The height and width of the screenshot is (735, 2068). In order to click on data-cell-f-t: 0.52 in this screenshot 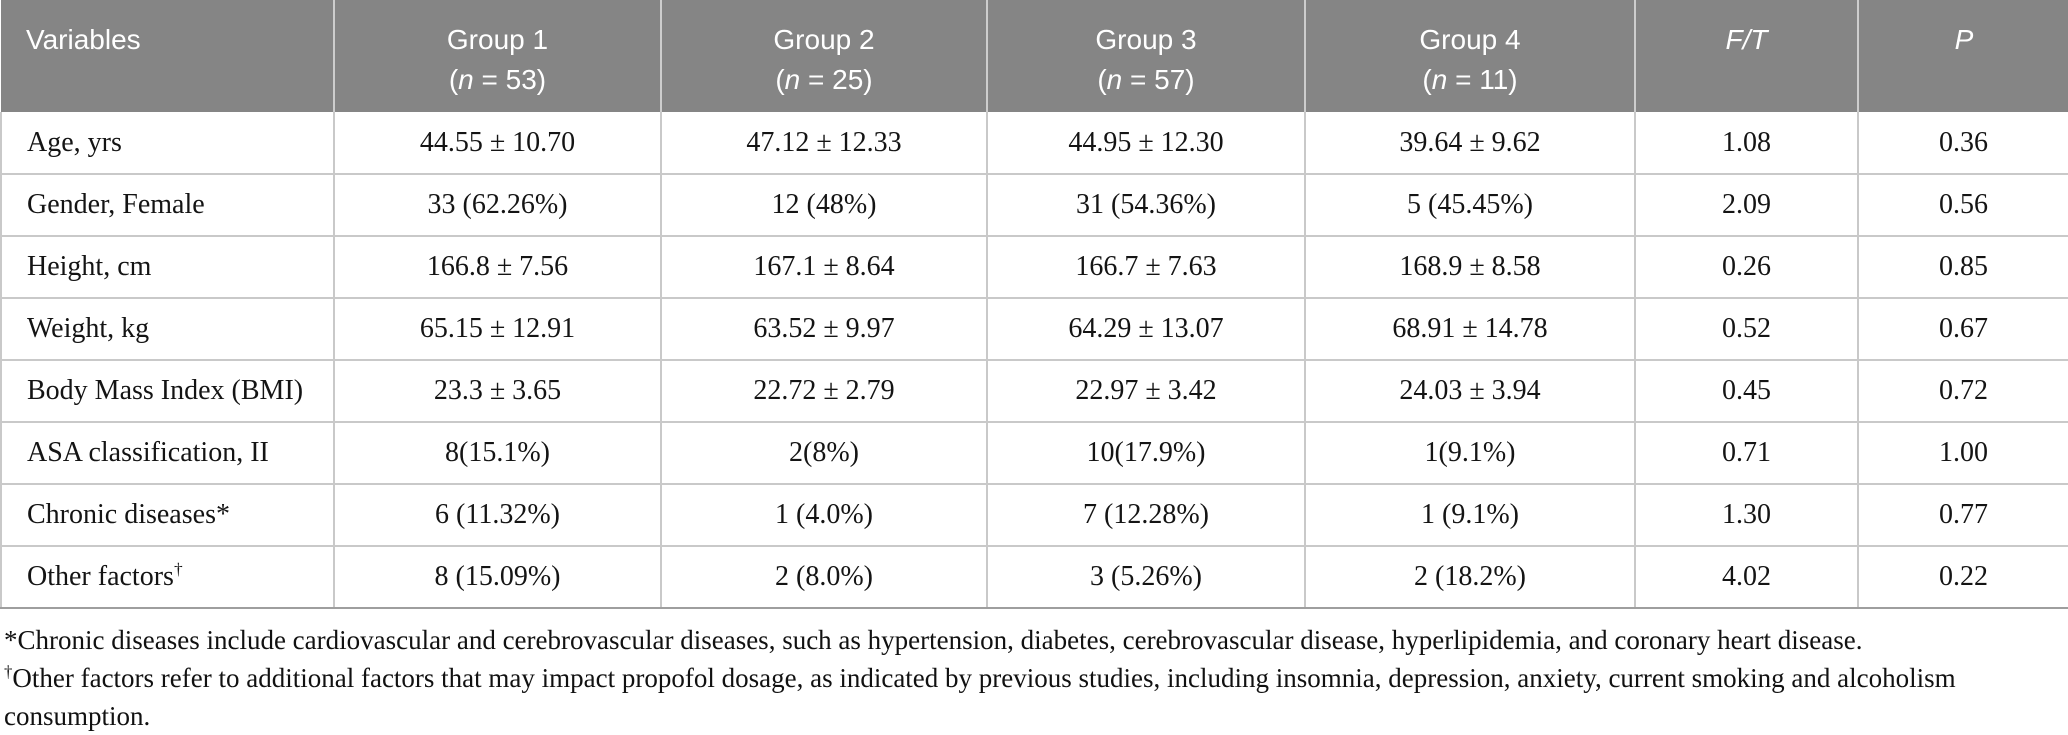, I will do `click(1747, 329)`.